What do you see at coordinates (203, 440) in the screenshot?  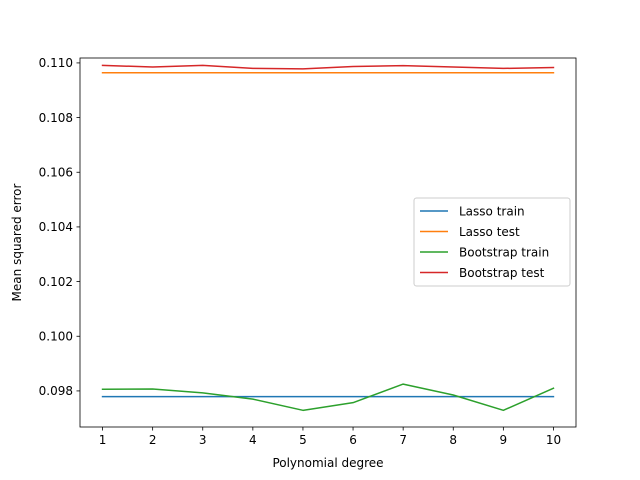 I see `x-tick-label: 3` at bounding box center [203, 440].